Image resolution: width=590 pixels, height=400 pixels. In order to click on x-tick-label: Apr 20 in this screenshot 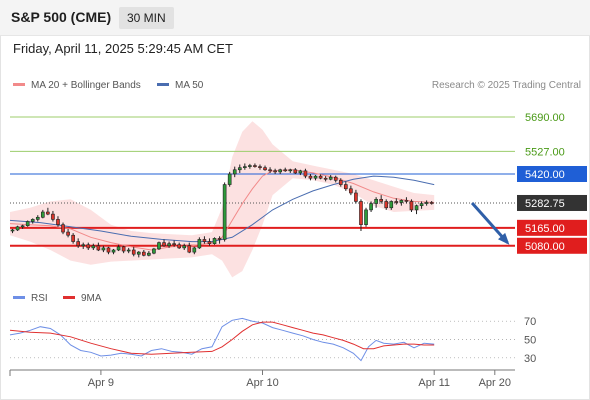, I will do `click(495, 383)`.